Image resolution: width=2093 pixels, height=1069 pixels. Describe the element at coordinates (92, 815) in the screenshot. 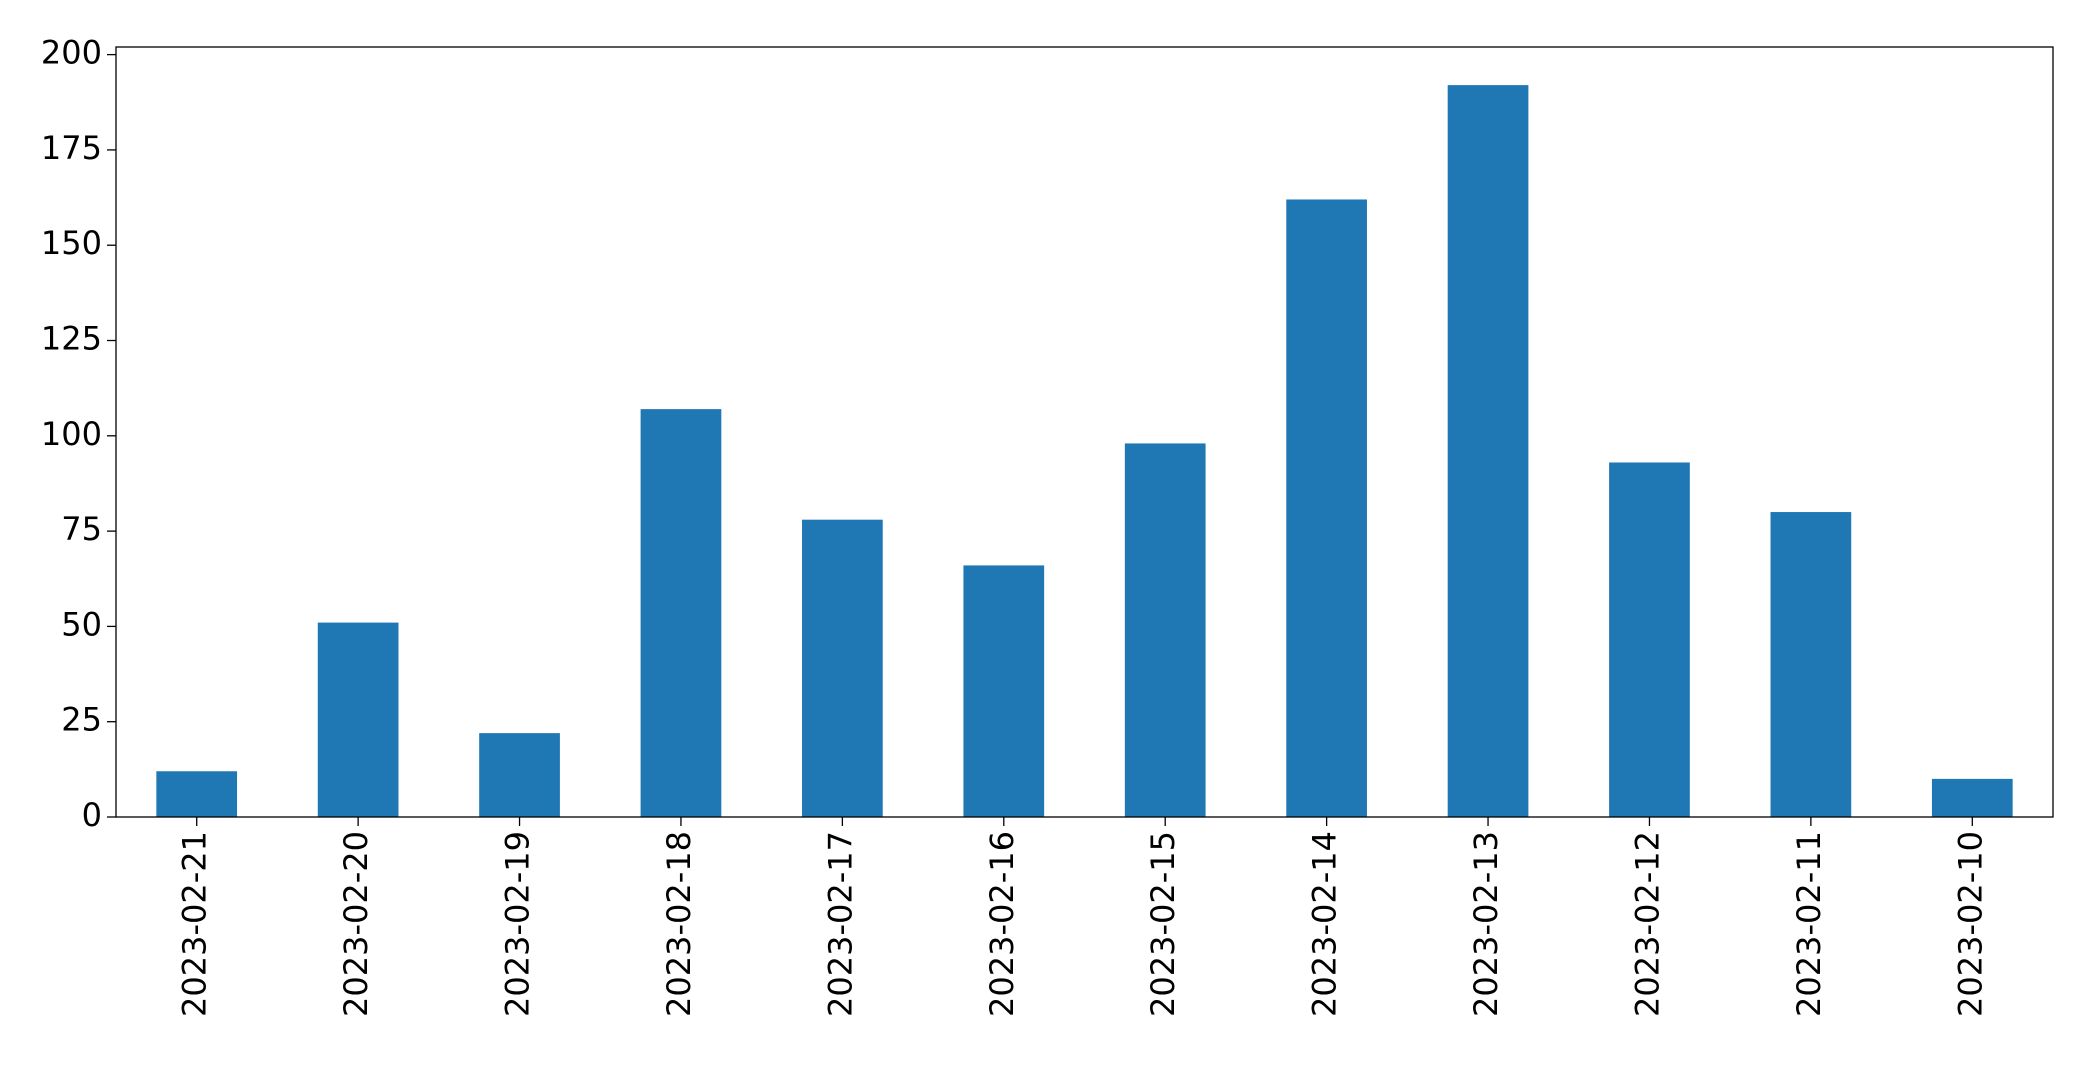

I see `y-tick-label: 0` at that location.